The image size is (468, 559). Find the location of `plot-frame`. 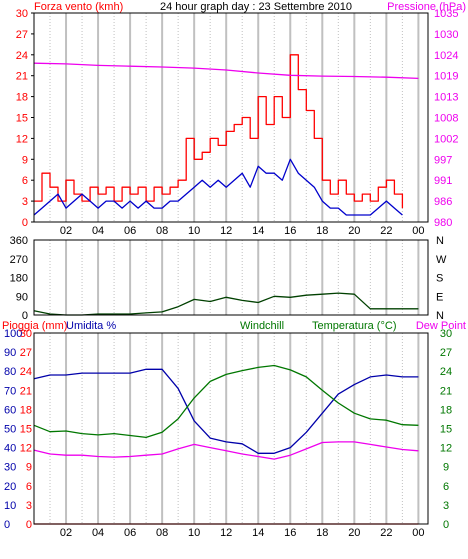

plot-frame is located at coordinates (231, 277).